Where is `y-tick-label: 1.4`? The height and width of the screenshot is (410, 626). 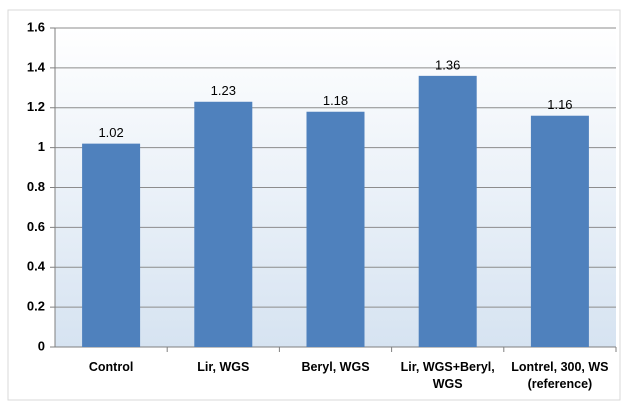
y-tick-label: 1.4 is located at coordinates (36, 66).